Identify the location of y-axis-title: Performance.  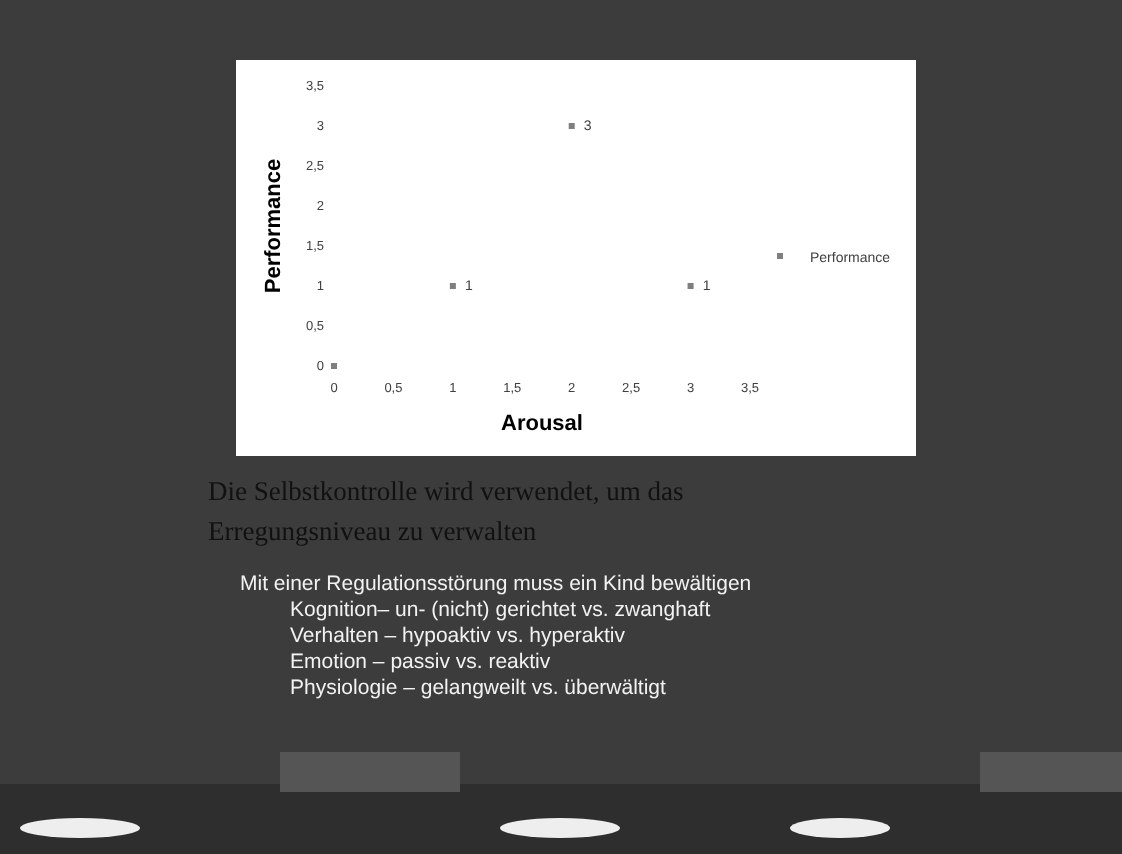
(274, 226).